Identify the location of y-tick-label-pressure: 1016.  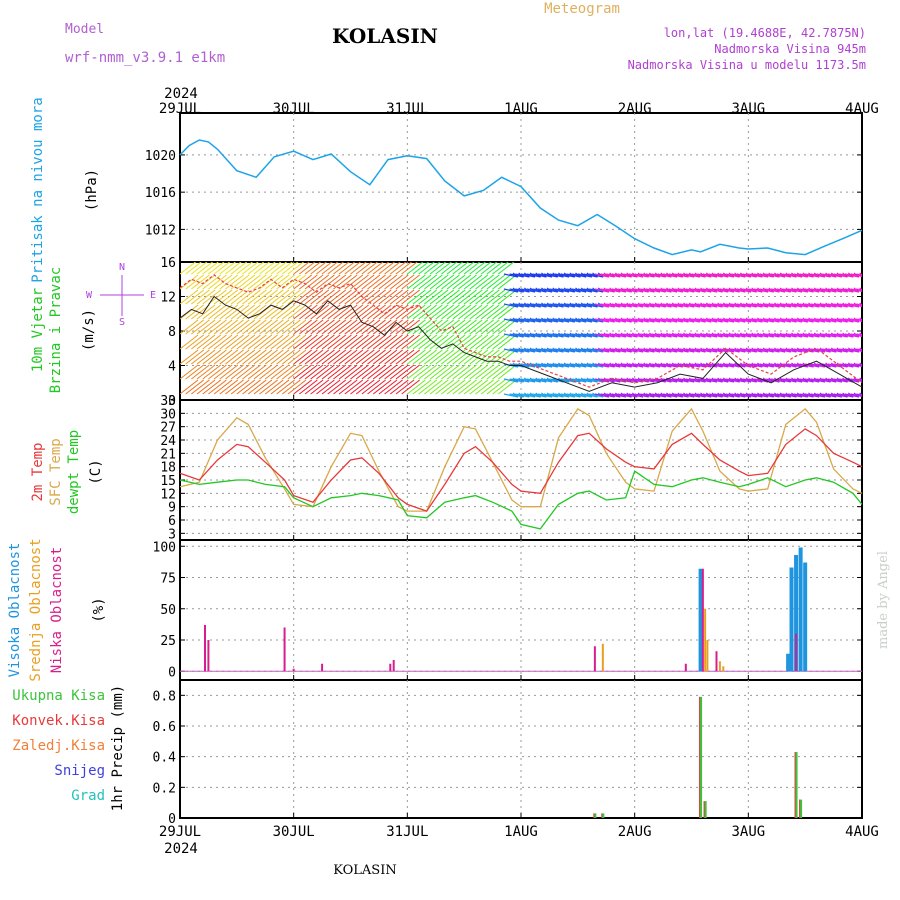
(160, 193).